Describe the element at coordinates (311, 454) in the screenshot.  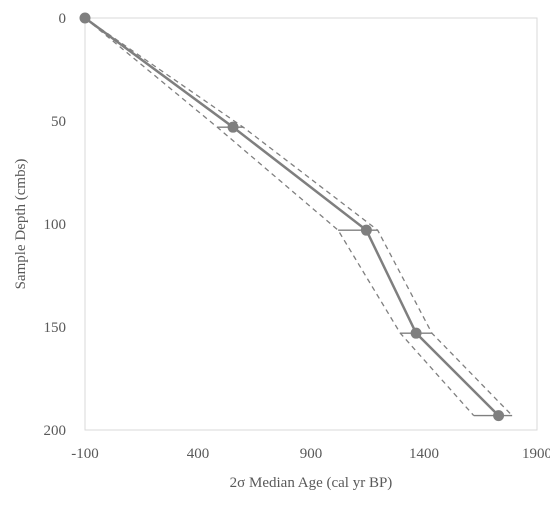
I see `x-tick-label: 900` at that location.